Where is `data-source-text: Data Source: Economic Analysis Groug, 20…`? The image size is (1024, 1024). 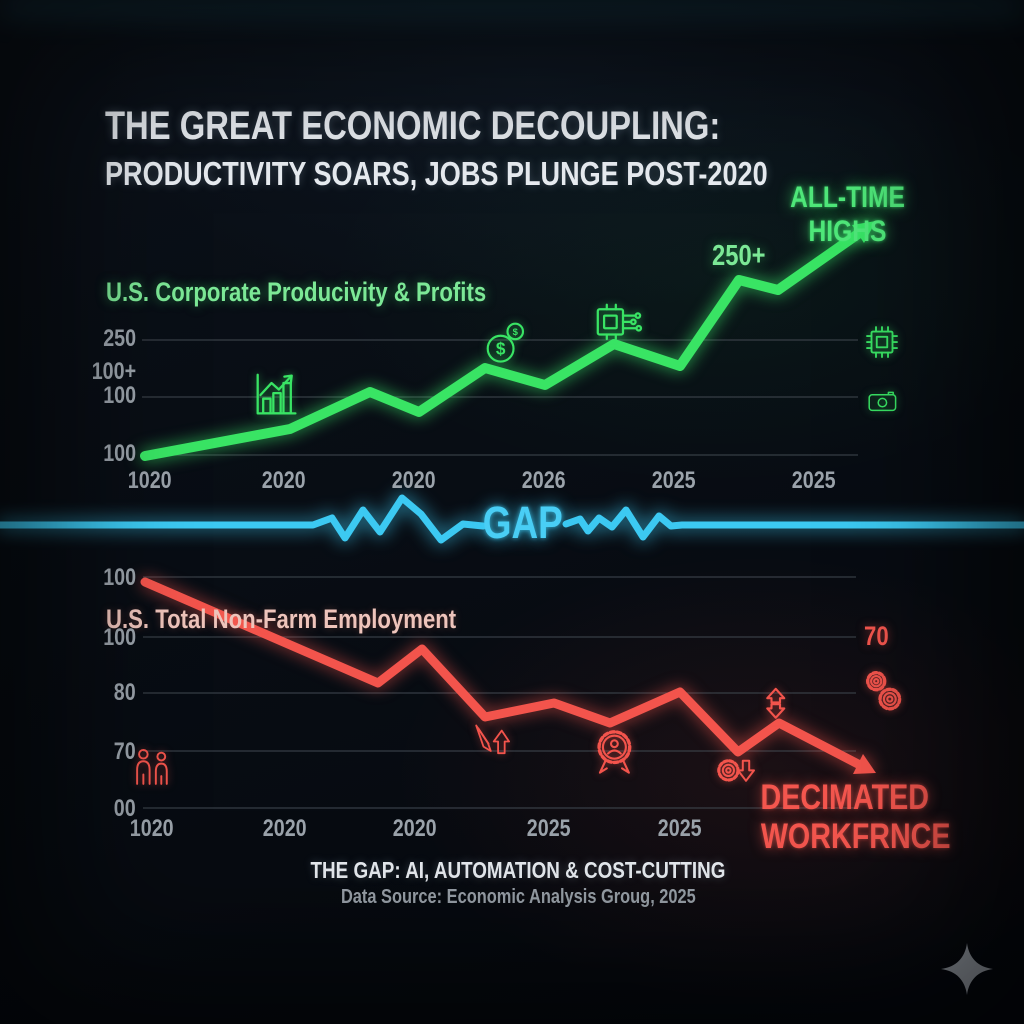 data-source-text: Data Source: Economic Analysis Groug, 20… is located at coordinates (518, 897).